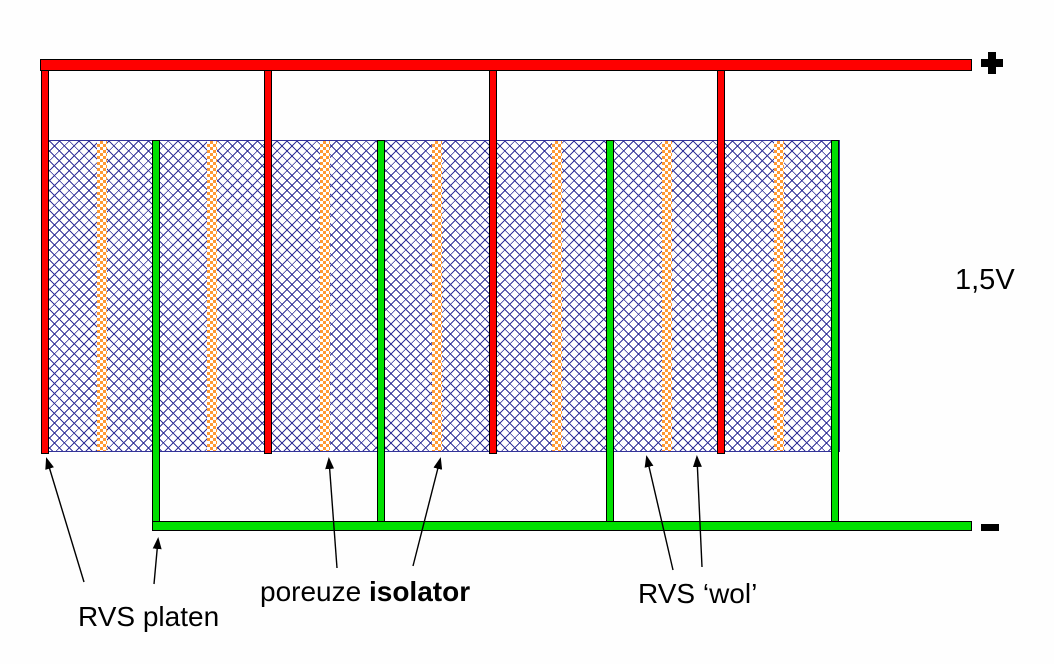  I want to click on plus-symbol, so click(992, 63).